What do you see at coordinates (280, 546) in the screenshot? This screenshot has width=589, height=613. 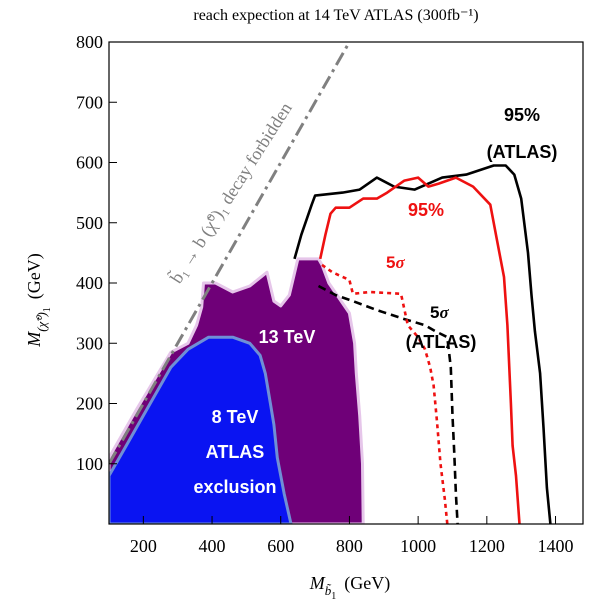 I see `x-tick-label: 600` at bounding box center [280, 546].